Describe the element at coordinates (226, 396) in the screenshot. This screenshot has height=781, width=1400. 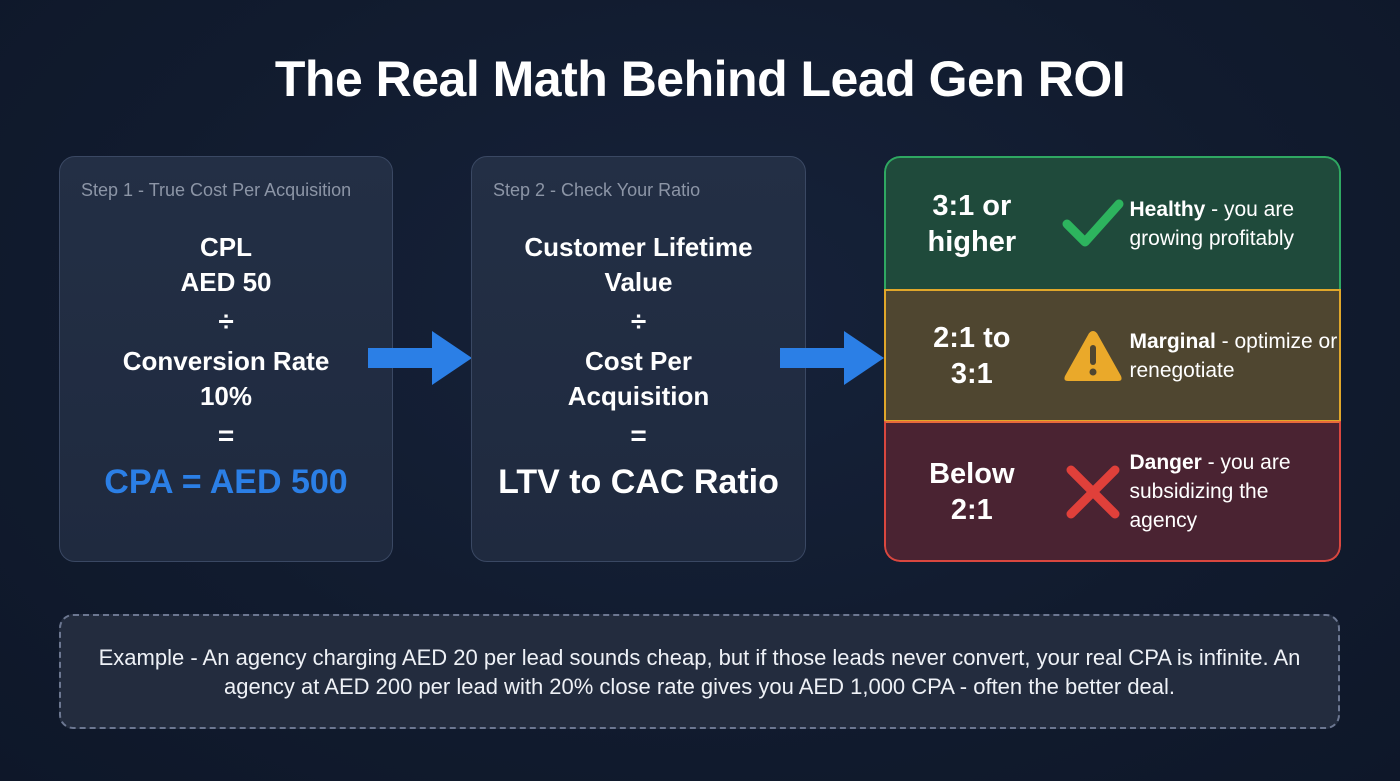
I see `conversion-rate-value: 10%` at that location.